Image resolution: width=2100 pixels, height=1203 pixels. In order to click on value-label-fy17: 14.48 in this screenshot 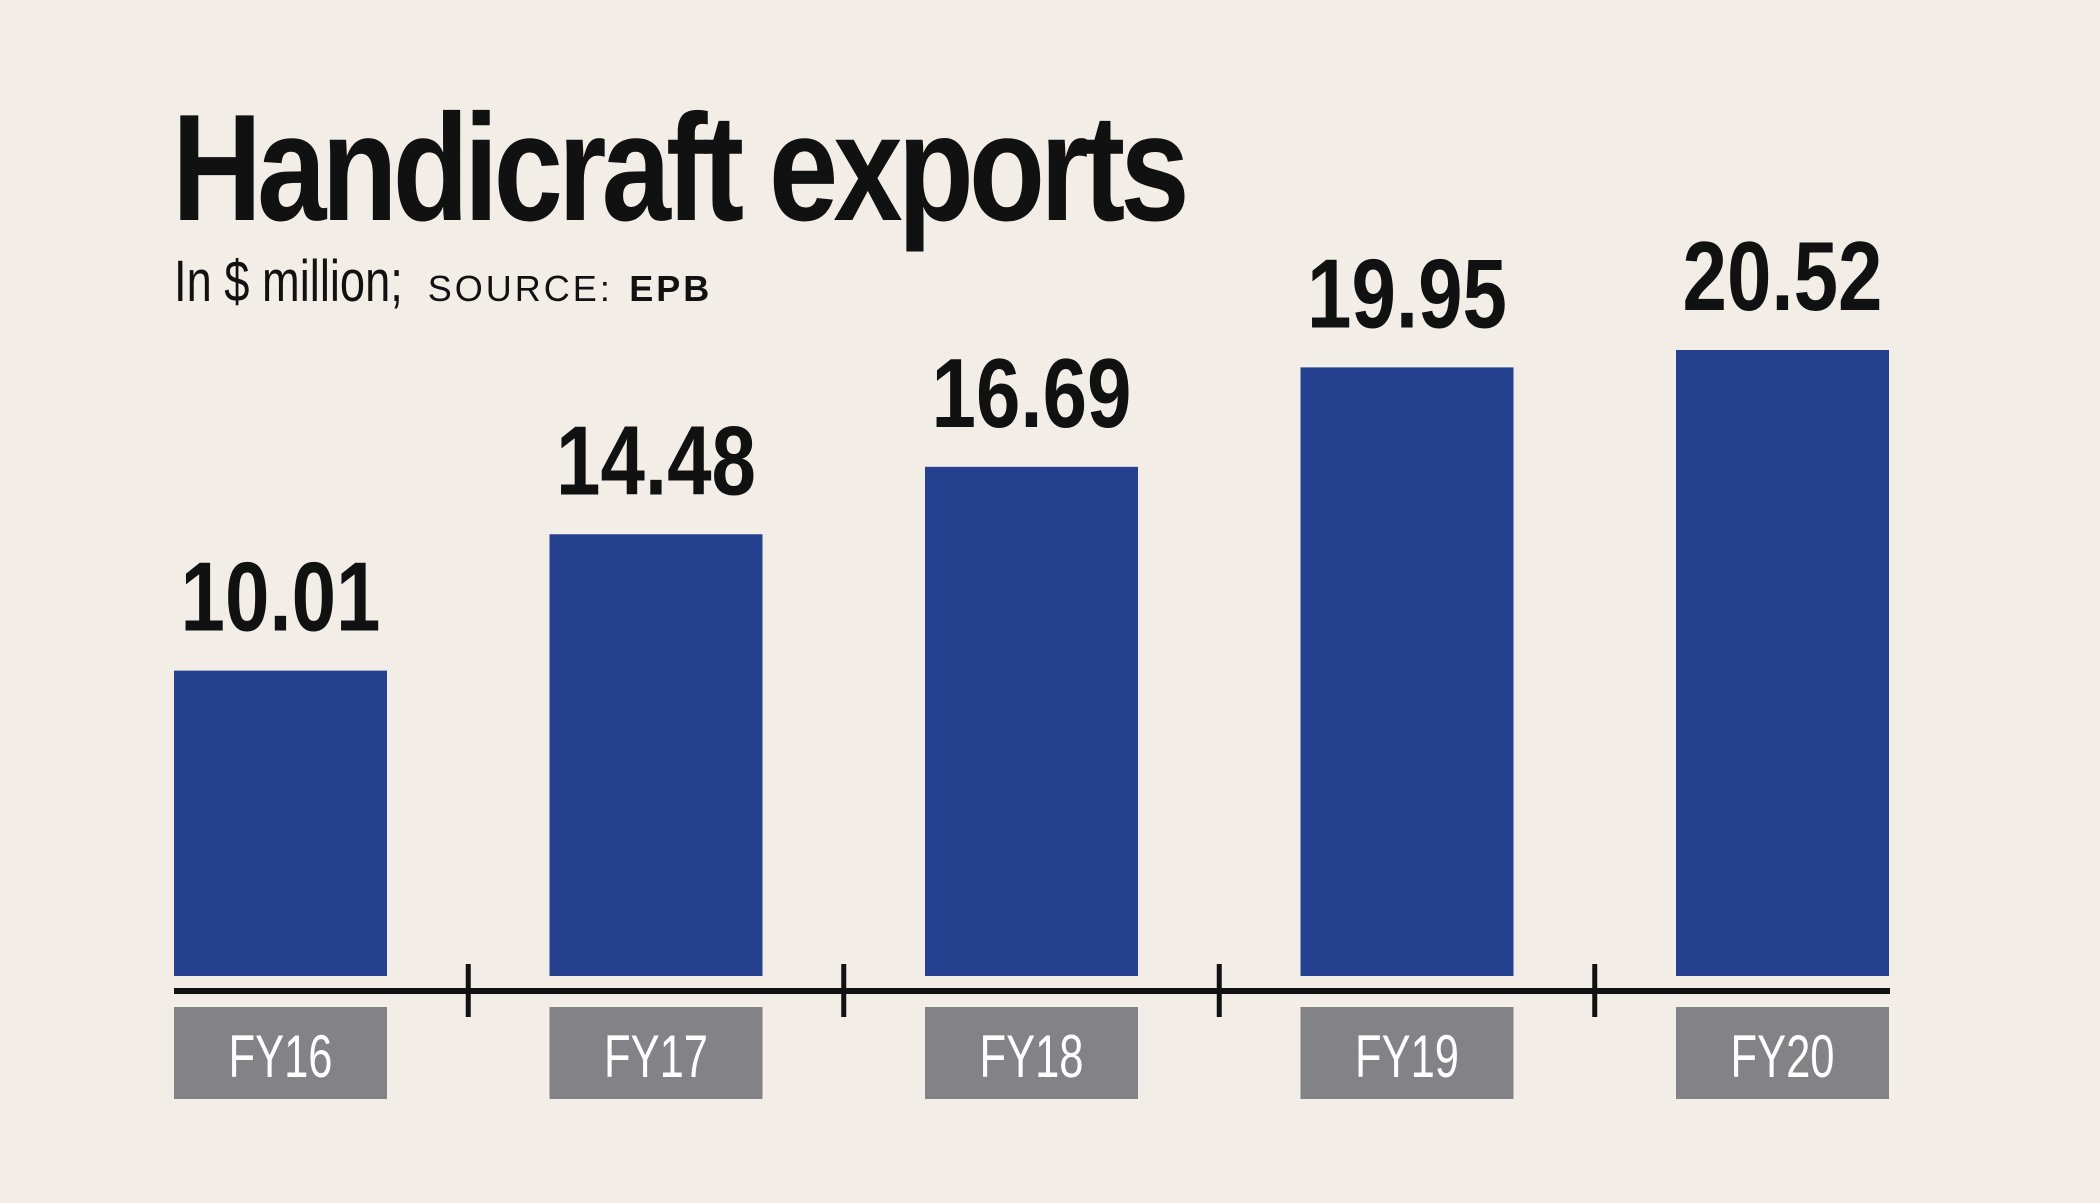, I will do `click(656, 460)`.